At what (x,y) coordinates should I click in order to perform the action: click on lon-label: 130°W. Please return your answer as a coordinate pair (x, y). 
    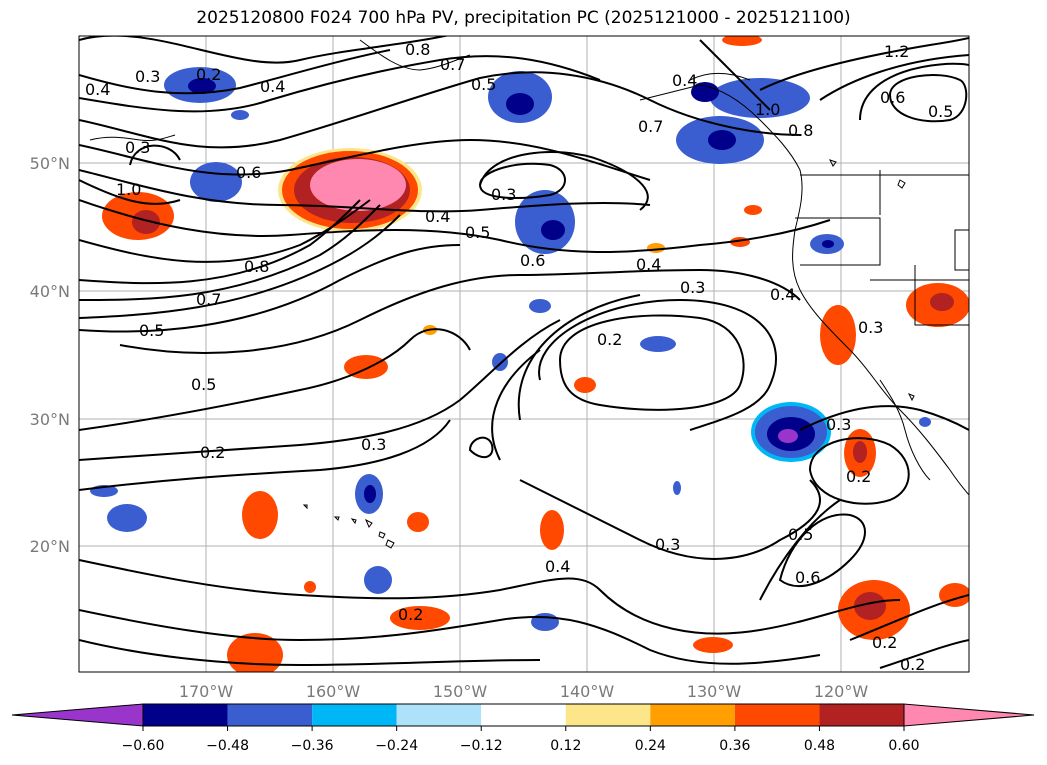
    Looking at the image, I should click on (714, 691).